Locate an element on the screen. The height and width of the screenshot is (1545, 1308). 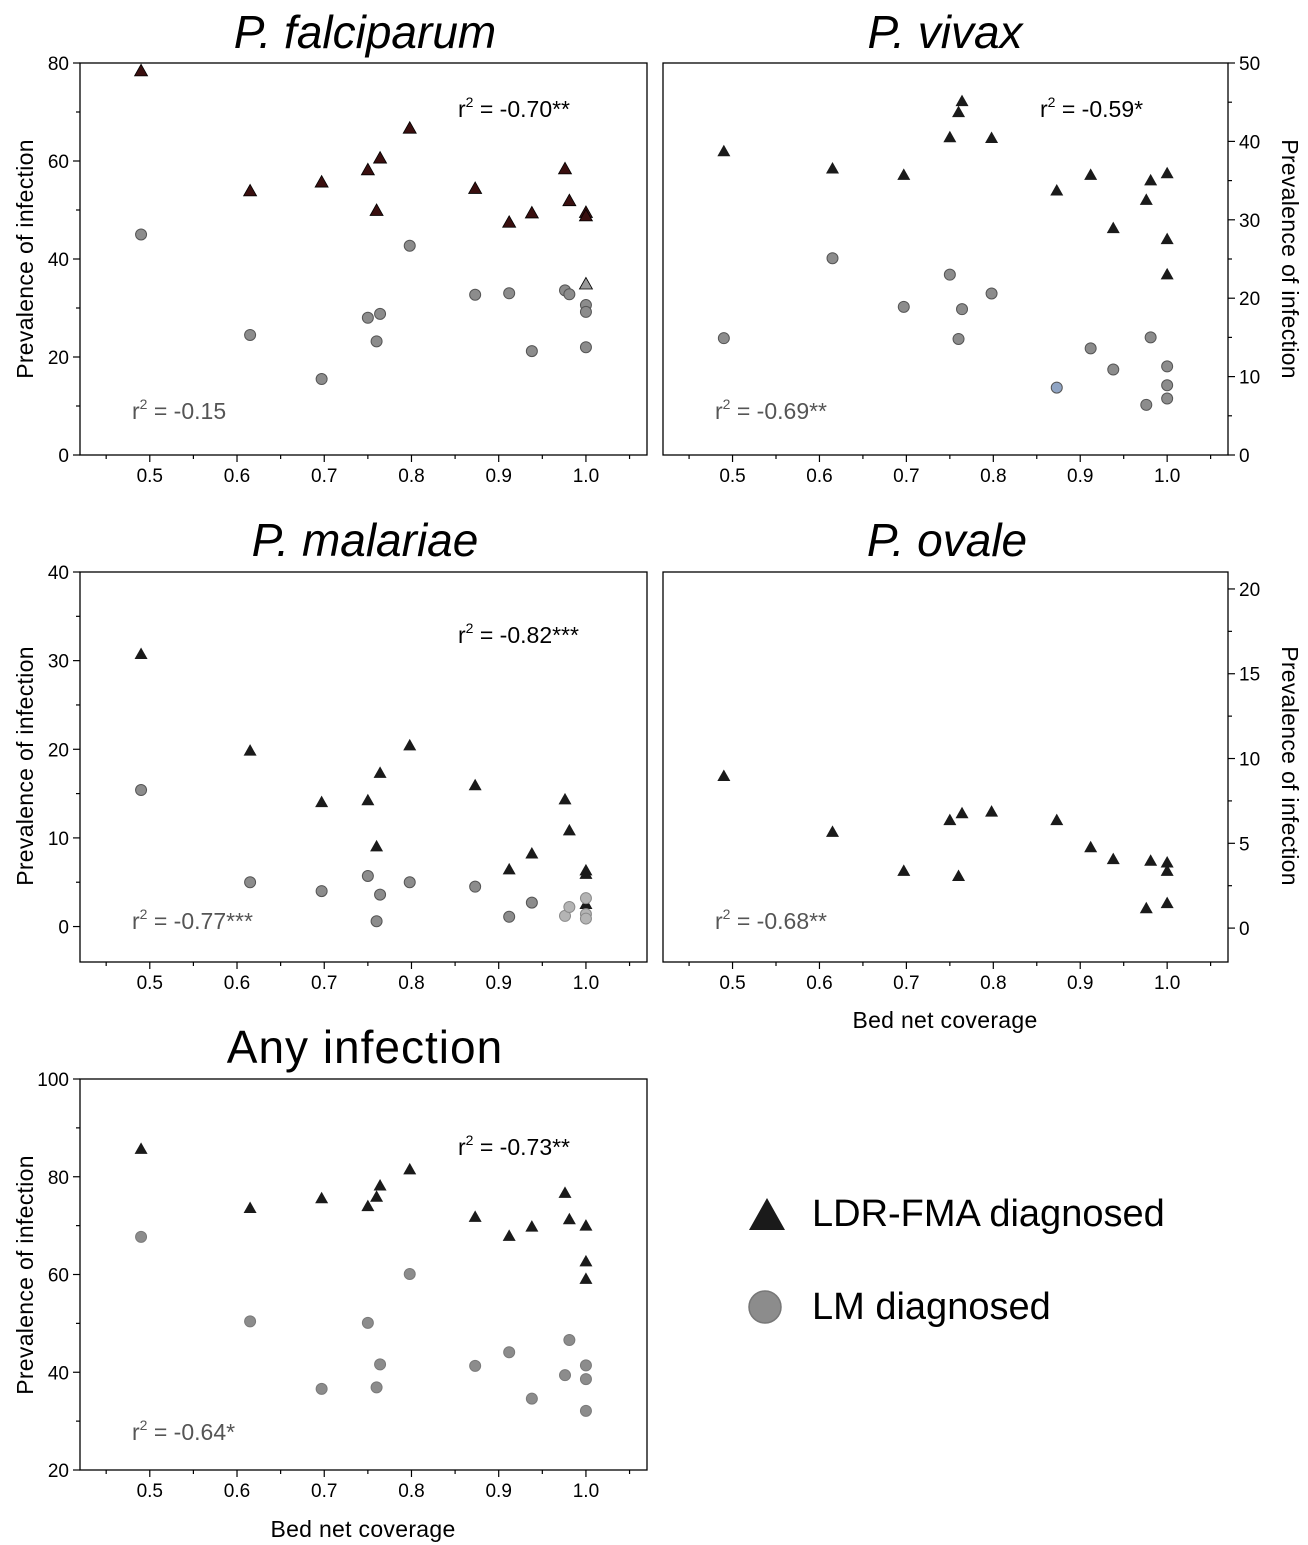
y-tick-label: 5 is located at coordinates (1244, 844).